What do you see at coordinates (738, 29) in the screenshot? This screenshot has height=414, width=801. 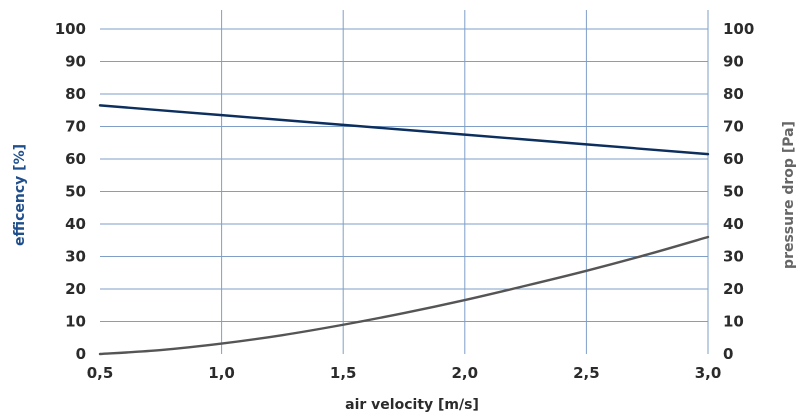 I see `right-y-tick-label: 100` at bounding box center [738, 29].